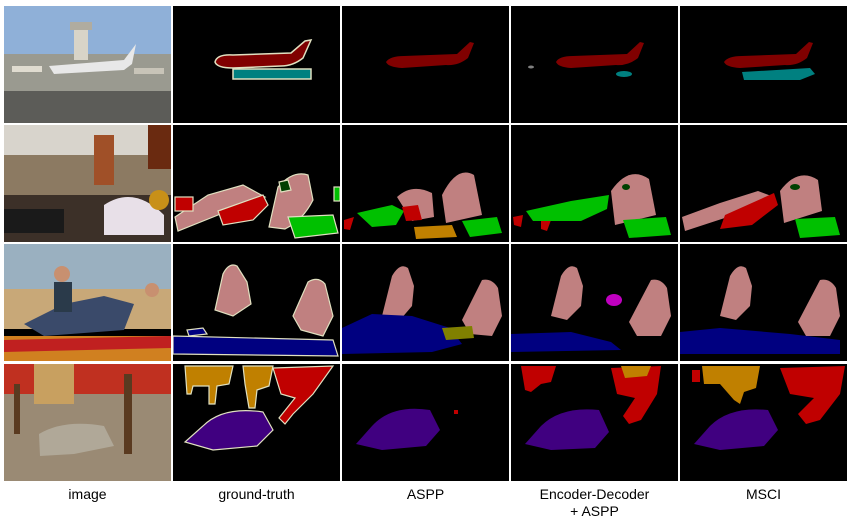 This screenshot has height=528, width=854. What do you see at coordinates (256, 302) in the screenshot?
I see `ground-truth-beach-fish` at bounding box center [256, 302].